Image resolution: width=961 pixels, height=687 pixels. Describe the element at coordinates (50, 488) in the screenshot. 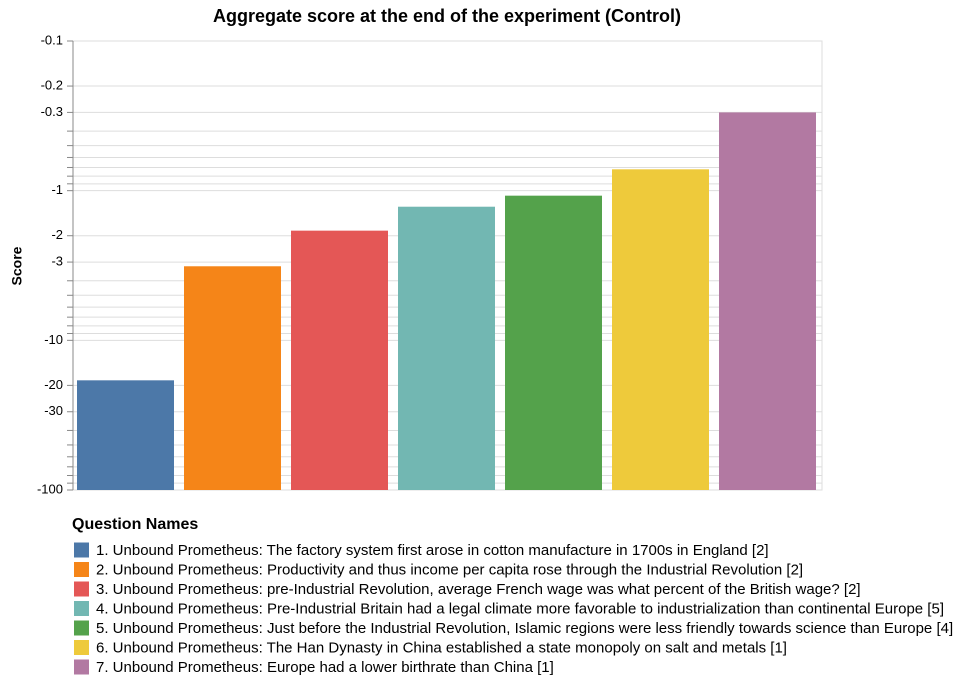

I see `y-tick-label: -100` at that location.